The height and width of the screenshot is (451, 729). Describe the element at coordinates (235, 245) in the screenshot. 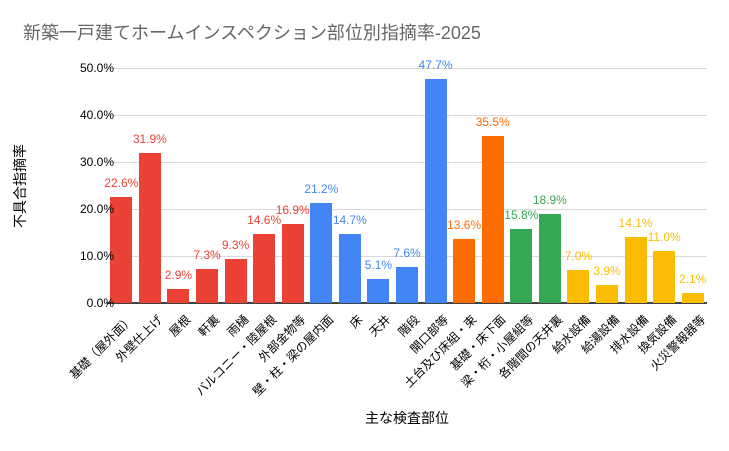

I see `bar-value-label: 9.3%` at that location.